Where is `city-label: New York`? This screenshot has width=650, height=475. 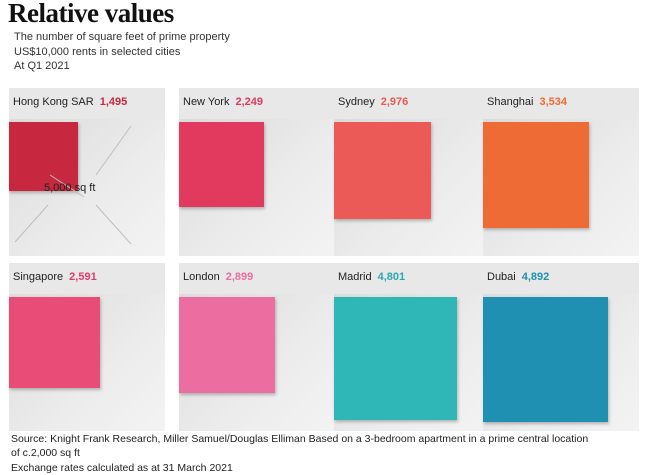
city-label: New York is located at coordinates (206, 102).